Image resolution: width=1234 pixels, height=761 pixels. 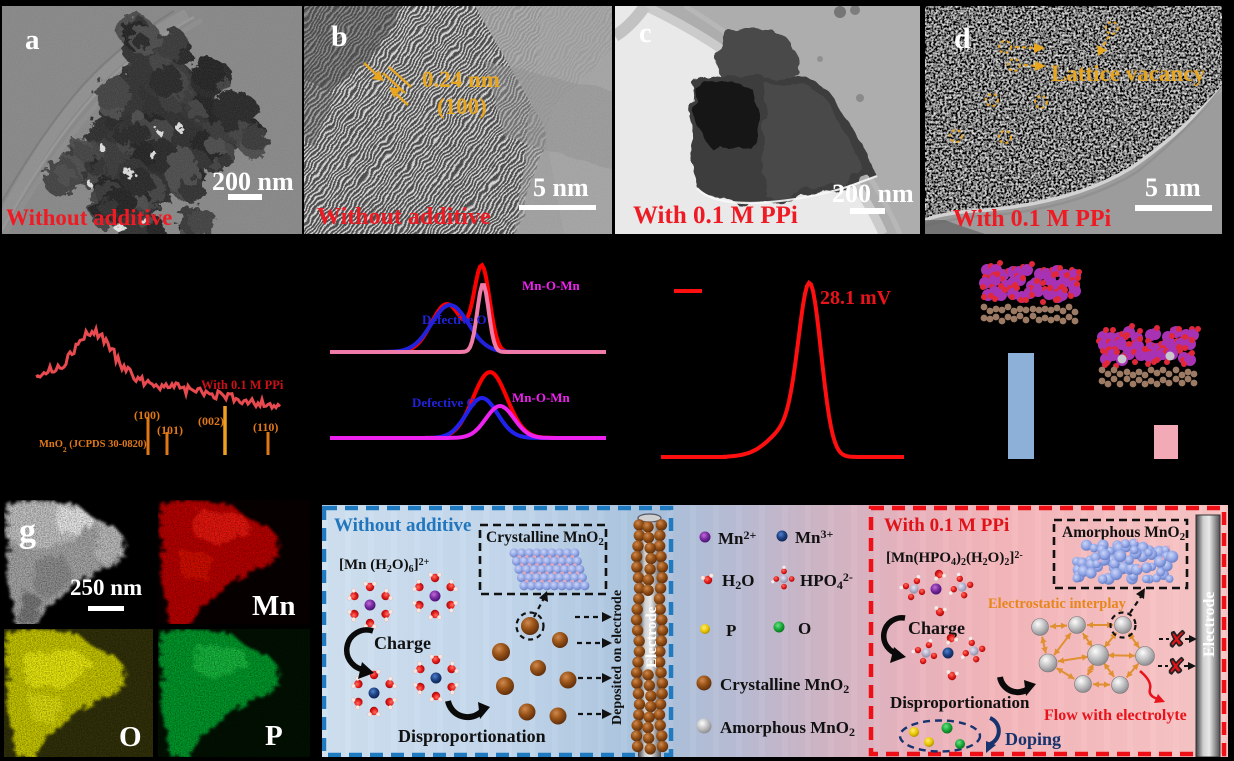 I want to click on svg-text: Flow with electrolyte, so click(x=1115, y=715).